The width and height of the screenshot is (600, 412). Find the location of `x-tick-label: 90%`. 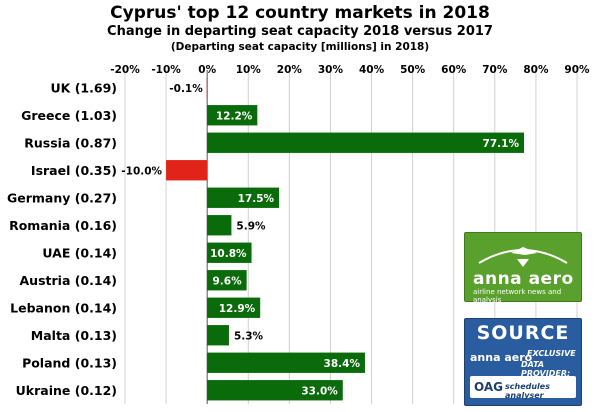

x-tick-label: 90% is located at coordinates (577, 70).